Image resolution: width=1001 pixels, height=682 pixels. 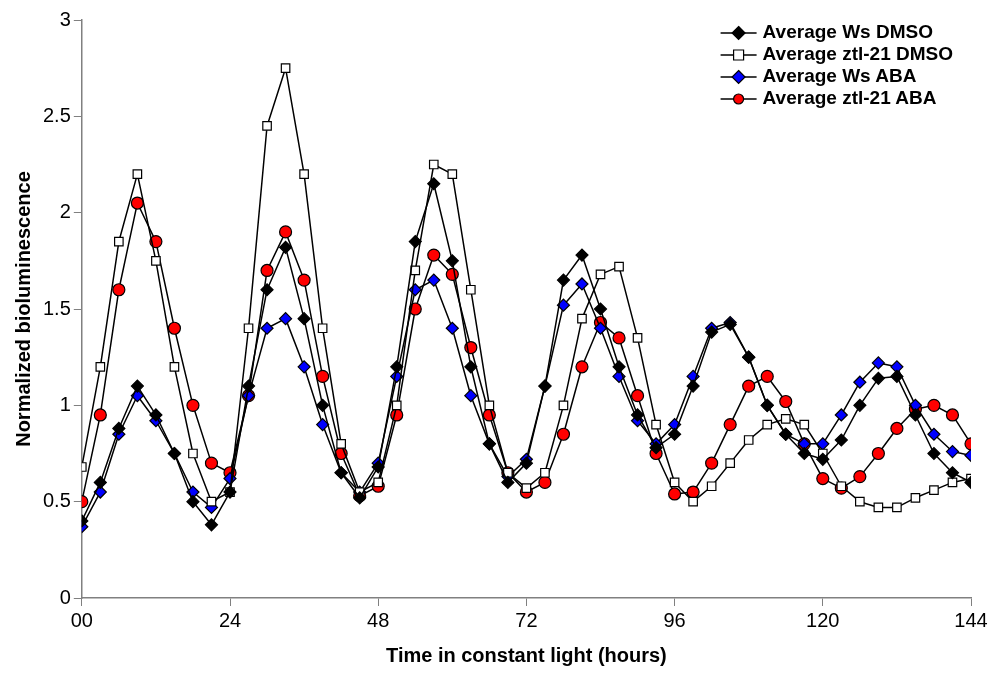 I want to click on x-tick-label: 48, so click(x=378, y=619).